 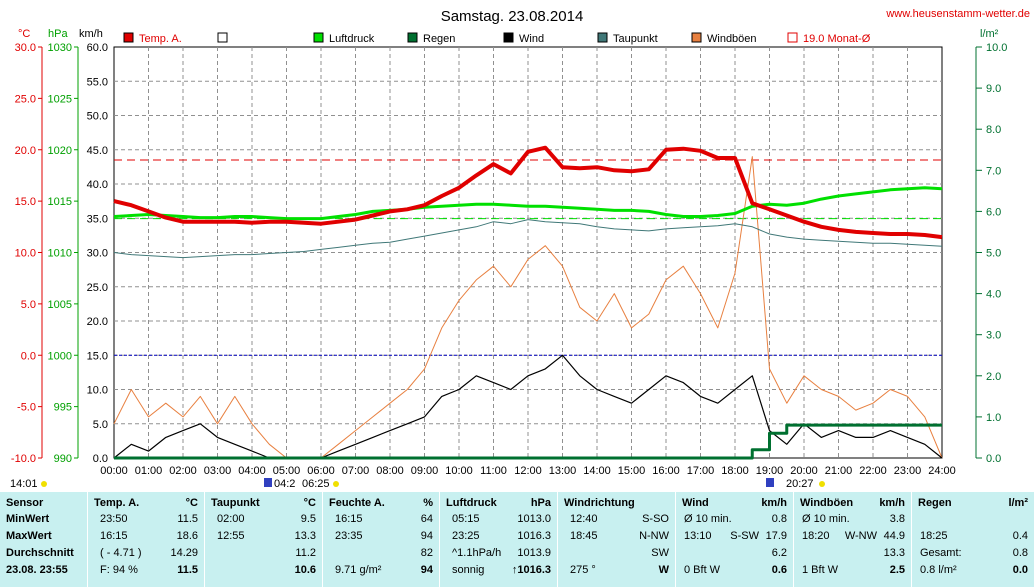 What do you see at coordinates (305, 536) in the screenshot?
I see `taupunkt-cell: 13.3` at bounding box center [305, 536].